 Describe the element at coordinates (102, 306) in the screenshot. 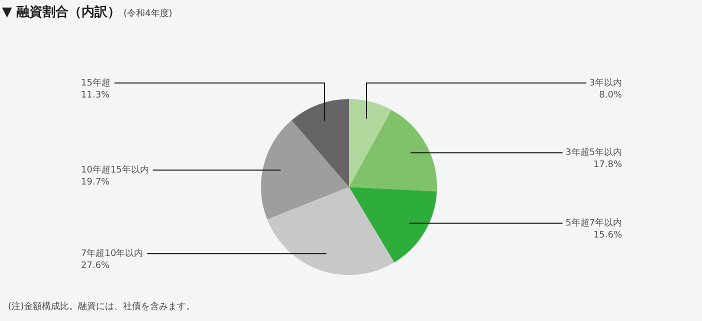

I see `text: (注)金額構成比。融資には、社債を含みます。` at that location.